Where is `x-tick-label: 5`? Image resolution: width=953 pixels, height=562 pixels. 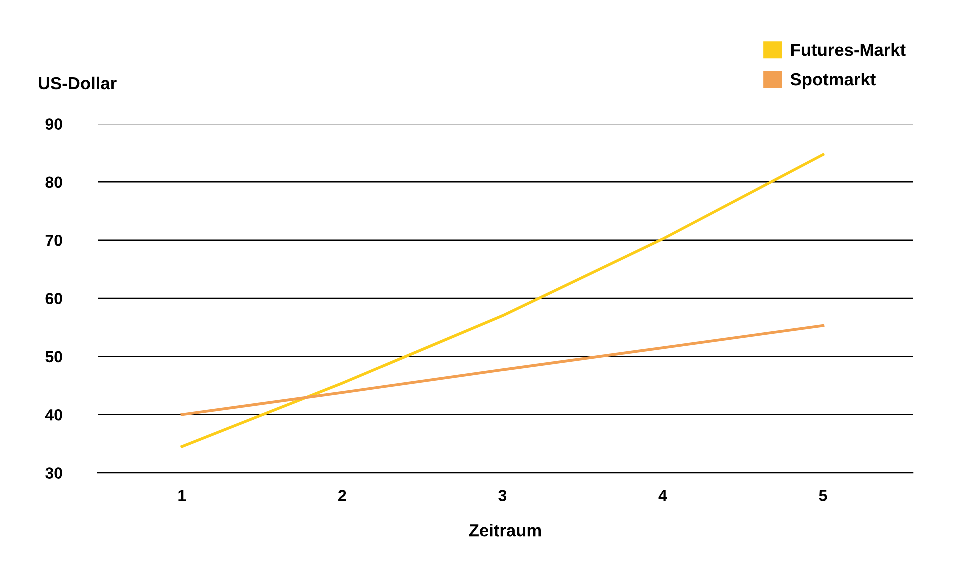
x-tick-label: 5 is located at coordinates (823, 496).